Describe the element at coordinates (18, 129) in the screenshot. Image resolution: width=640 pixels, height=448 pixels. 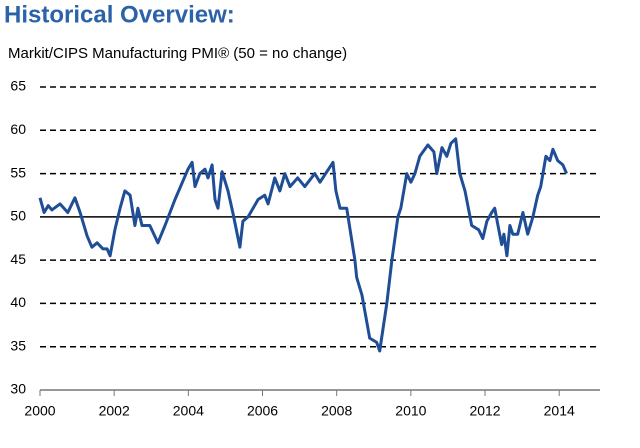
I see `y-tick-label: 60` at that location.